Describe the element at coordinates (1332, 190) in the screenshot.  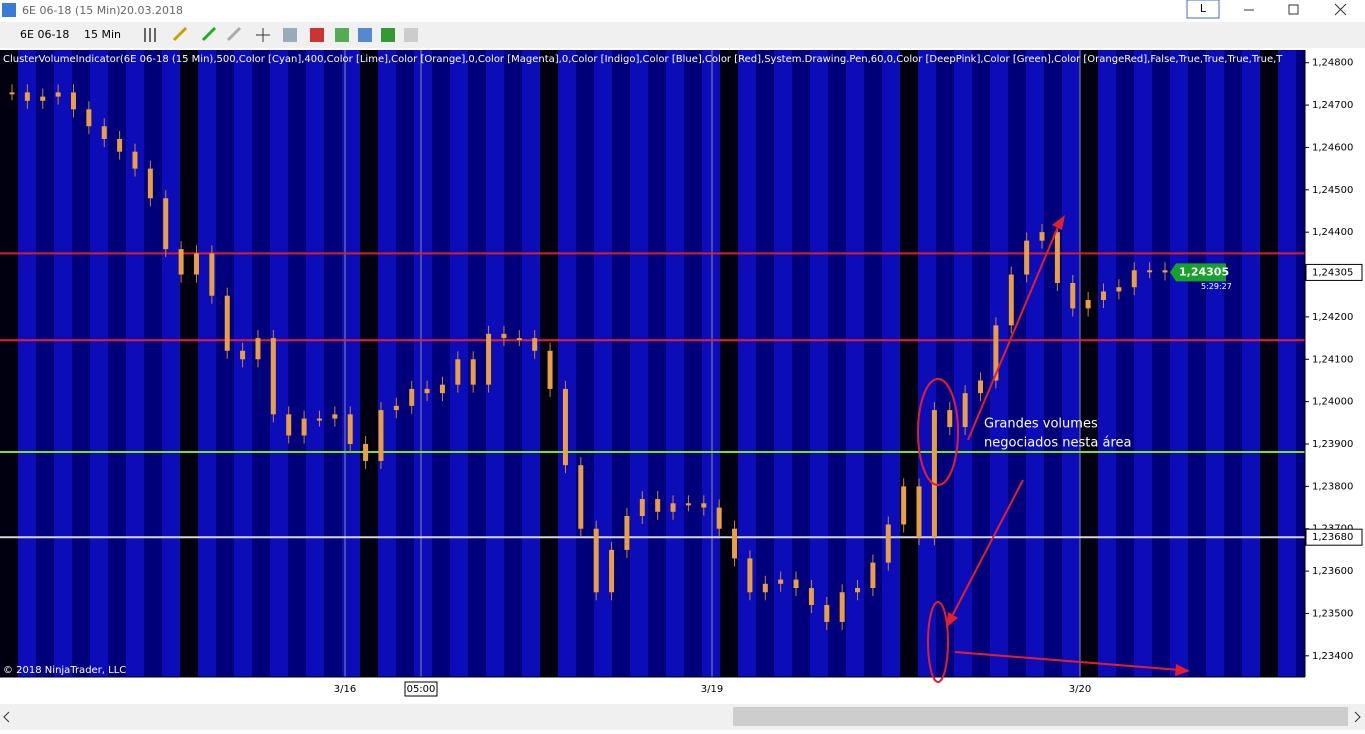
I see `y-tick-label: 1,24500` at that location.